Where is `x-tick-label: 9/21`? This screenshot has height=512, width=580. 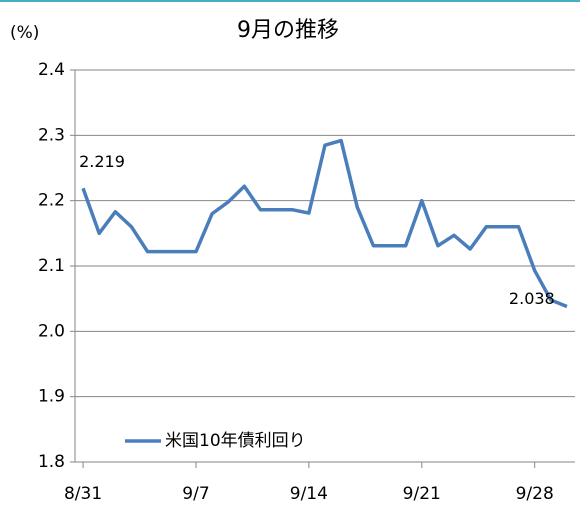
x-tick-label: 9/21 is located at coordinates (422, 494).